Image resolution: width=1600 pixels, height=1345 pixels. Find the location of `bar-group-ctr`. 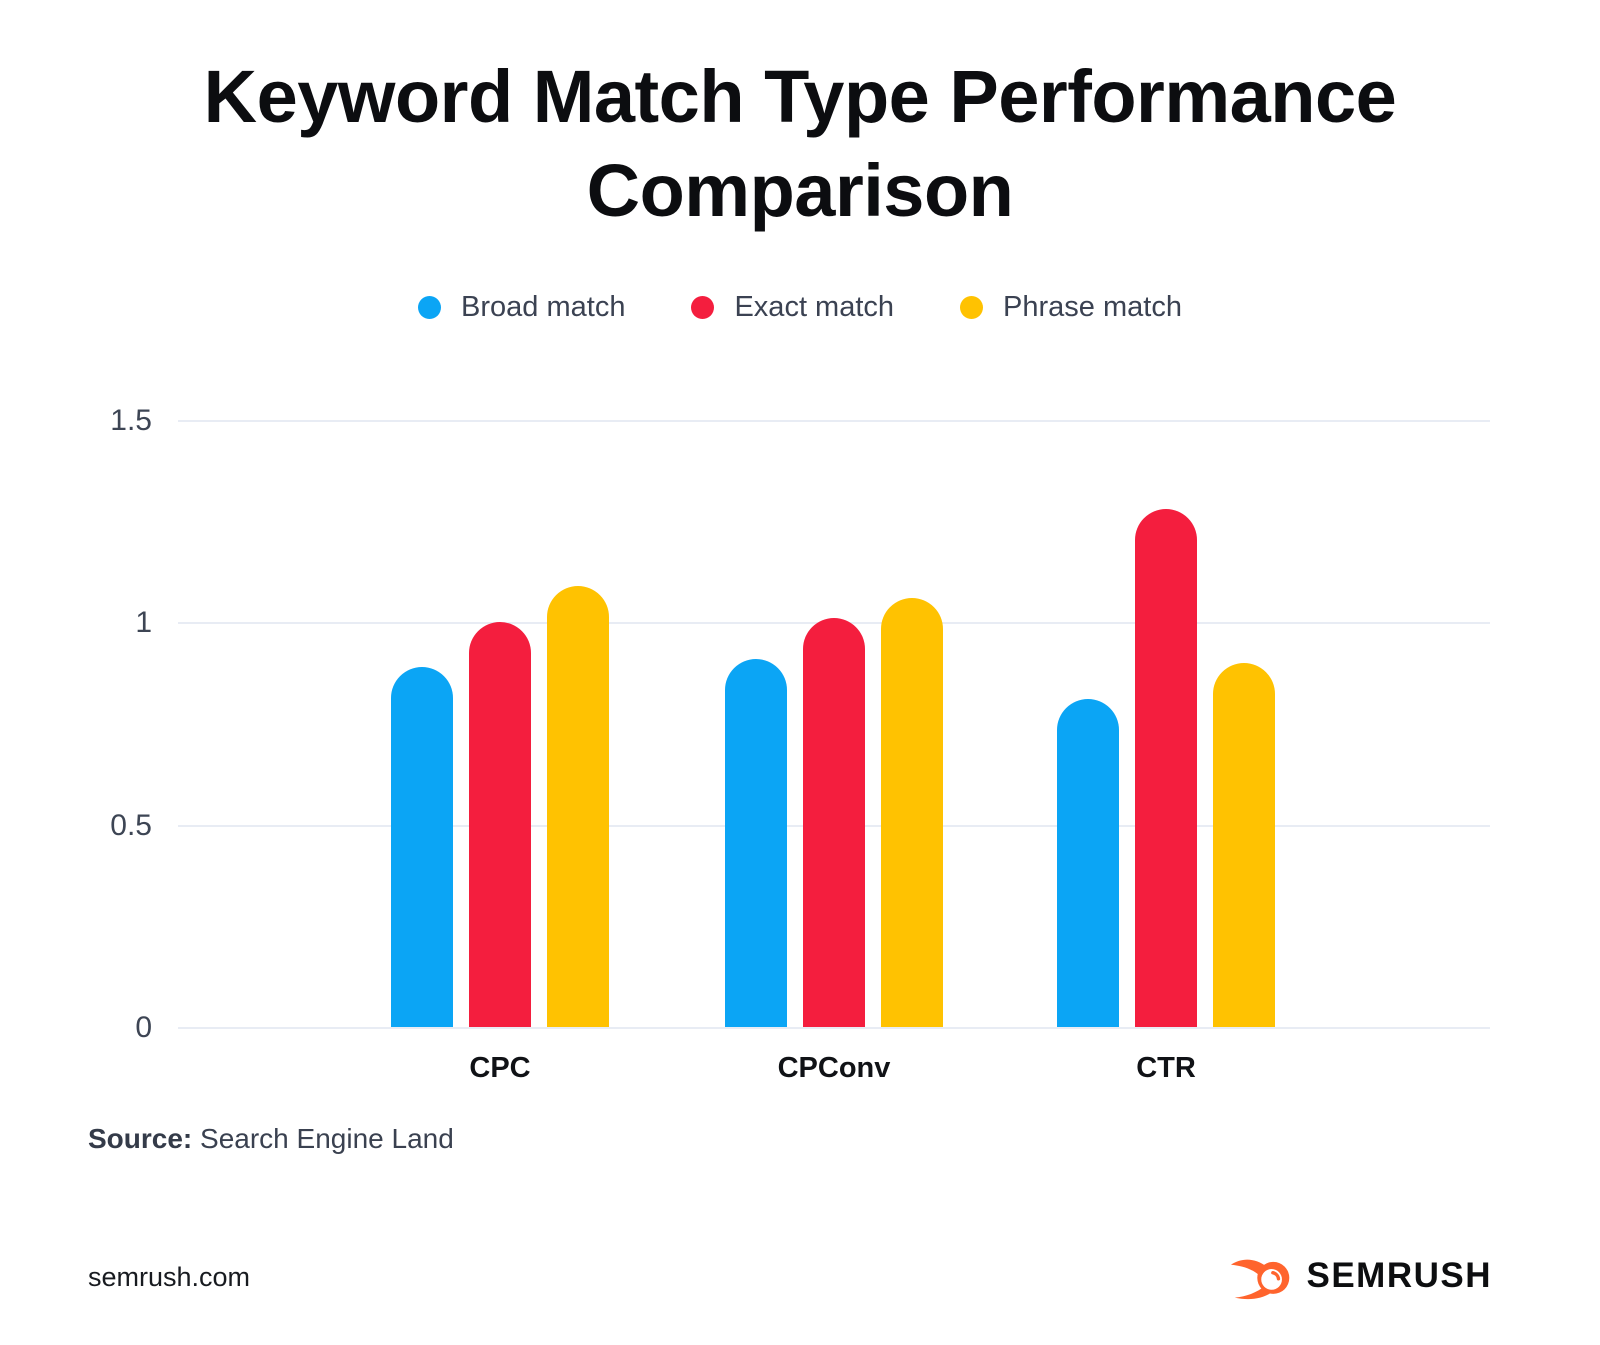

bar-group-ctr is located at coordinates (1166, 768).